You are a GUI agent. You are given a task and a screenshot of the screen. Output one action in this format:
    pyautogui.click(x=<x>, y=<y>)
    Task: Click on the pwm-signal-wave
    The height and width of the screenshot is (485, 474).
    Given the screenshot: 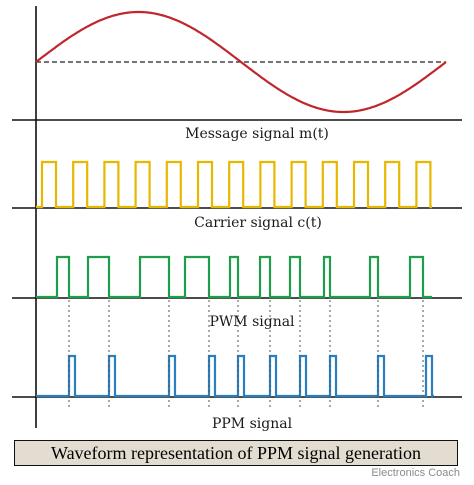 What is the action you would take?
    pyautogui.click(x=234, y=277)
    